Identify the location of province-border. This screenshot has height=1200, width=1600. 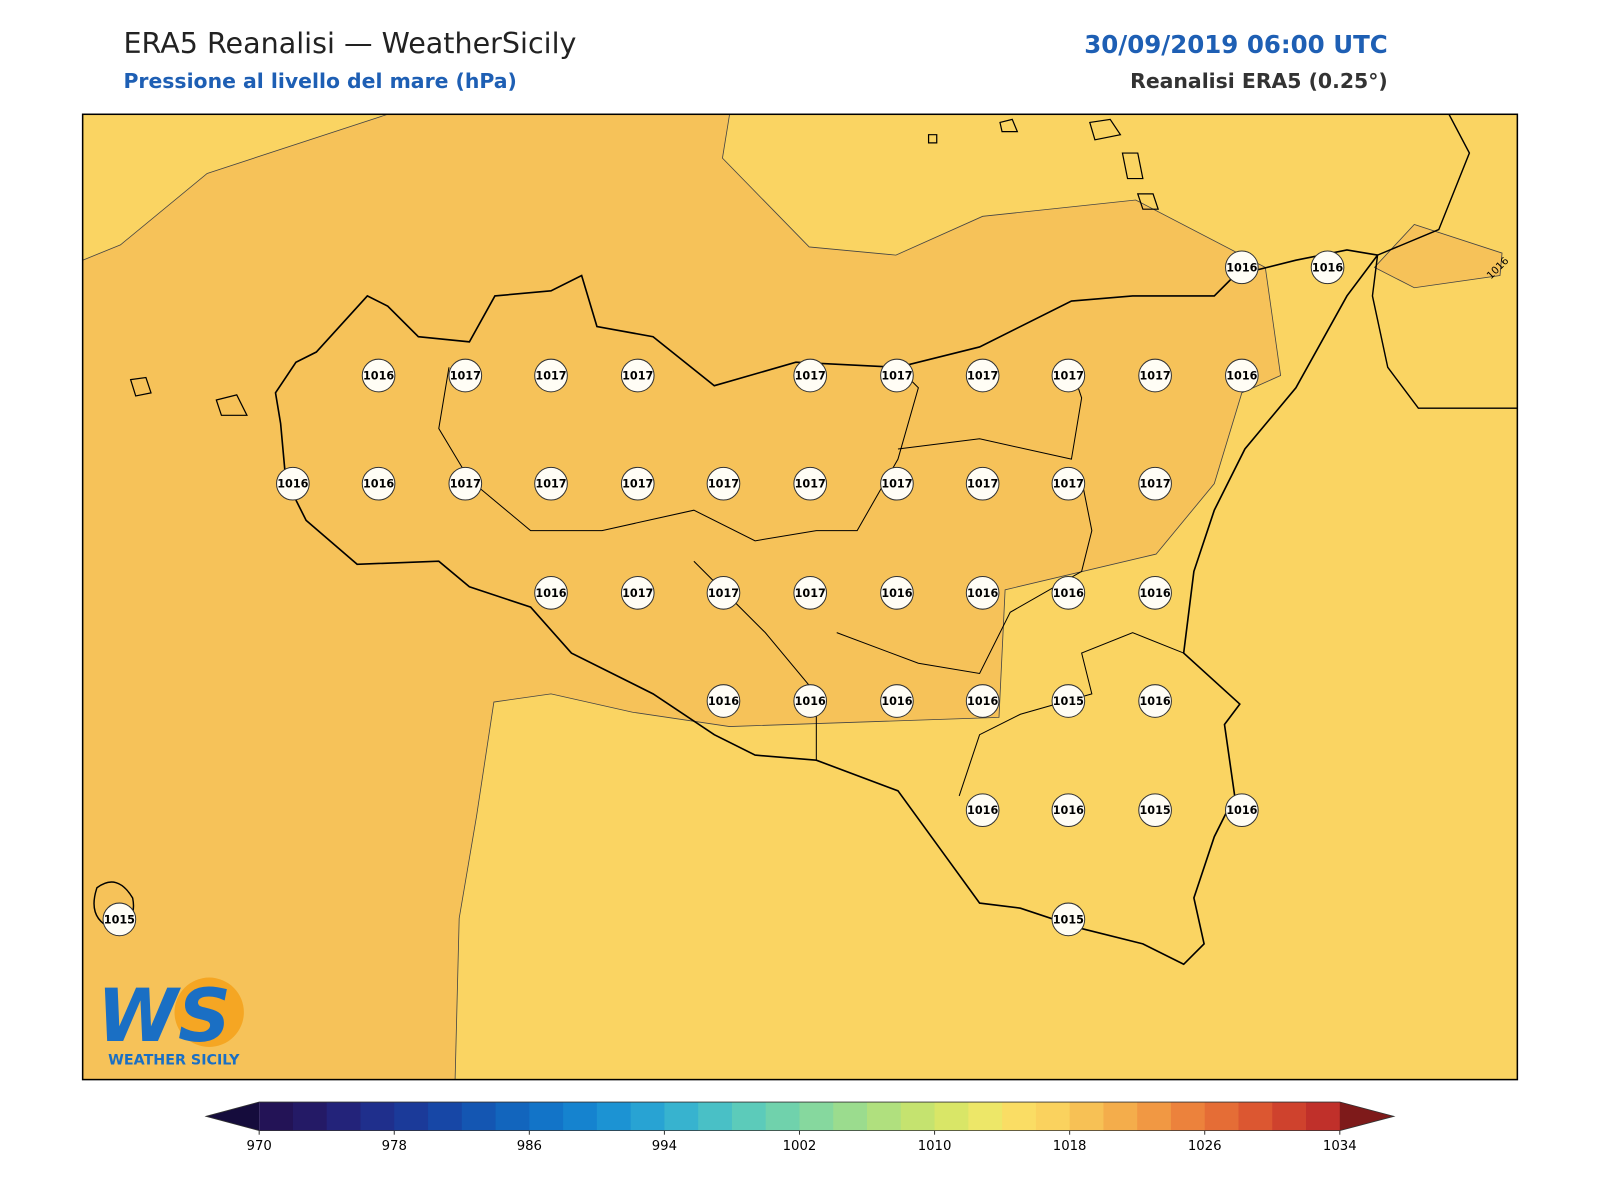
(1071, 714).